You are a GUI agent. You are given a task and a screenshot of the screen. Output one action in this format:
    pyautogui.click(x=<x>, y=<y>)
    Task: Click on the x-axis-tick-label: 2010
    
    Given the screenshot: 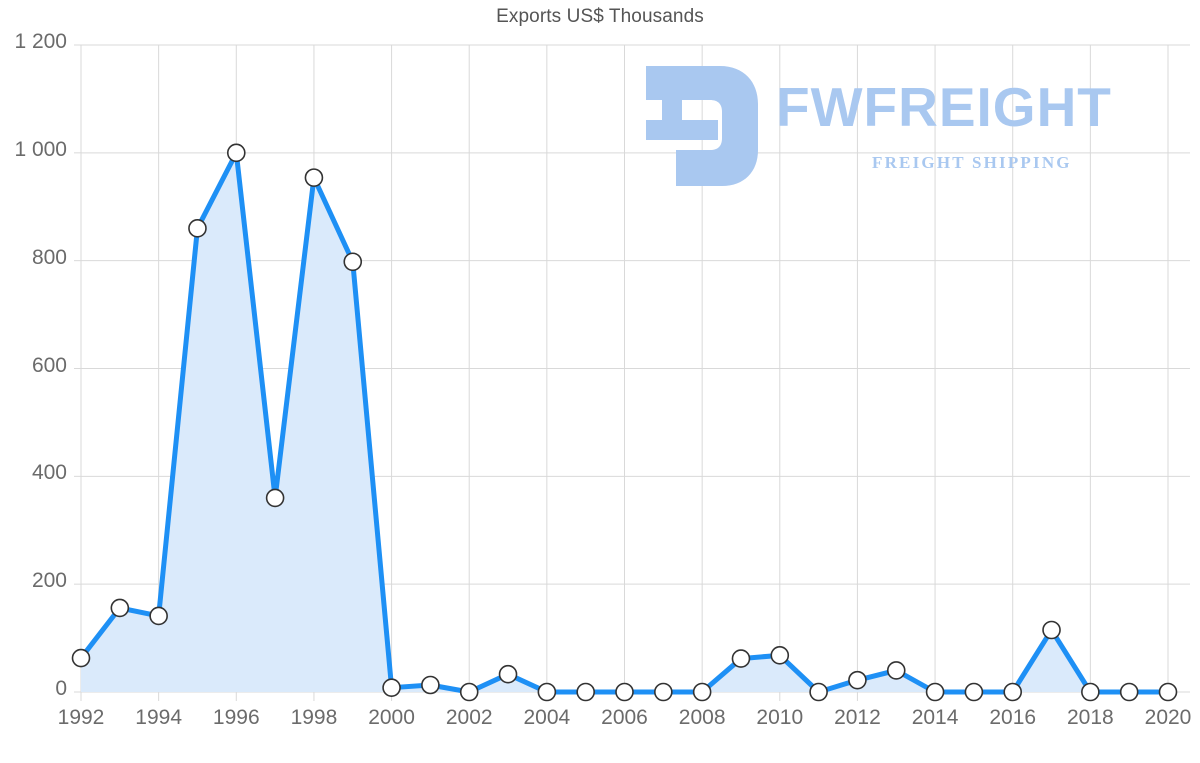 What is the action you would take?
    pyautogui.click(x=780, y=717)
    